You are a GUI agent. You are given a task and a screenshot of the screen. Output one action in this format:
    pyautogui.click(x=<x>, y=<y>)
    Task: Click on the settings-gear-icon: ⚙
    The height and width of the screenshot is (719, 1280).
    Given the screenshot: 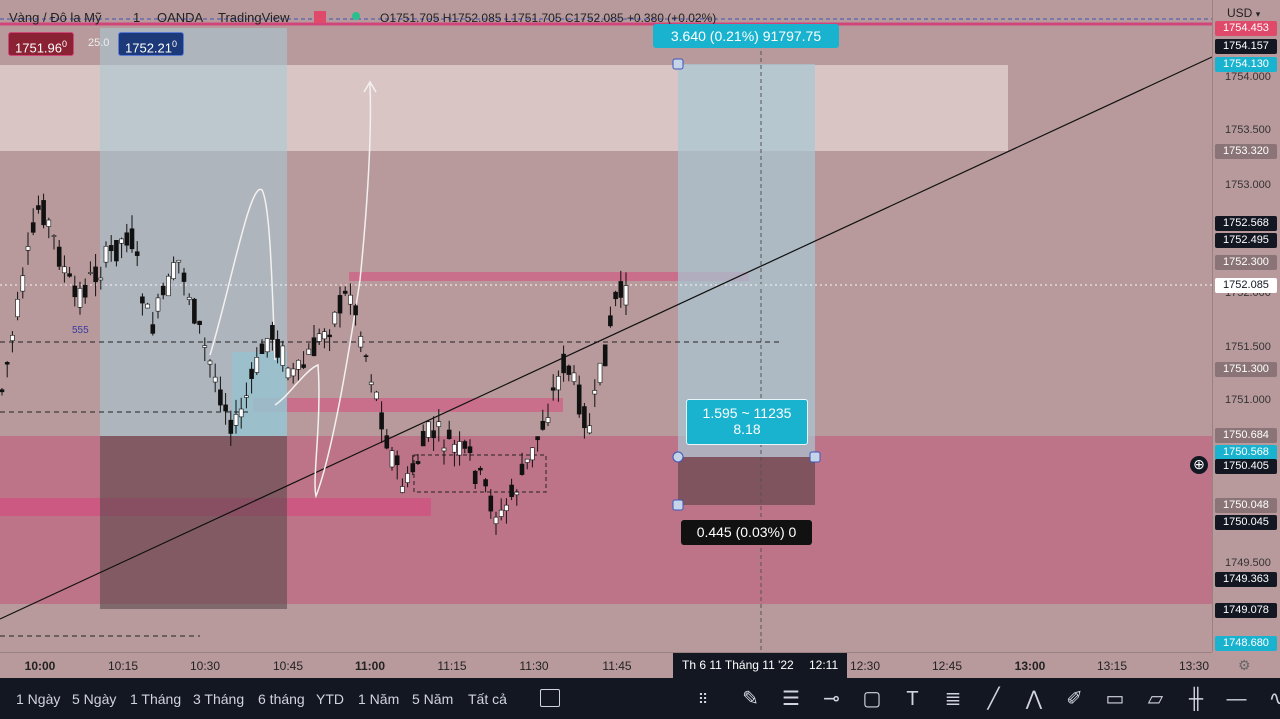 What is the action you would take?
    pyautogui.click(x=1244, y=665)
    